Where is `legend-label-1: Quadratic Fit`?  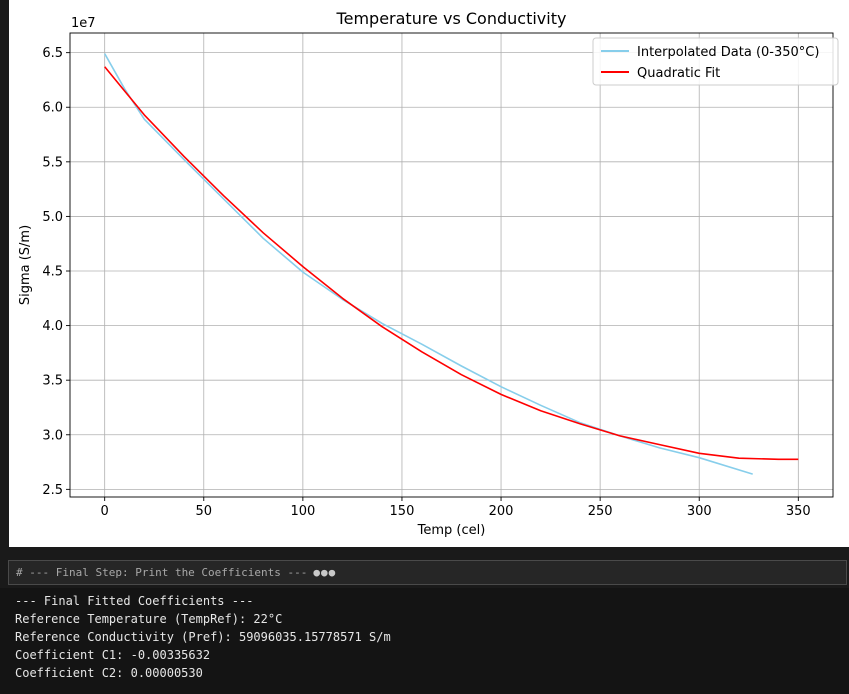
legend-label-1: Quadratic Fit is located at coordinates (678, 73).